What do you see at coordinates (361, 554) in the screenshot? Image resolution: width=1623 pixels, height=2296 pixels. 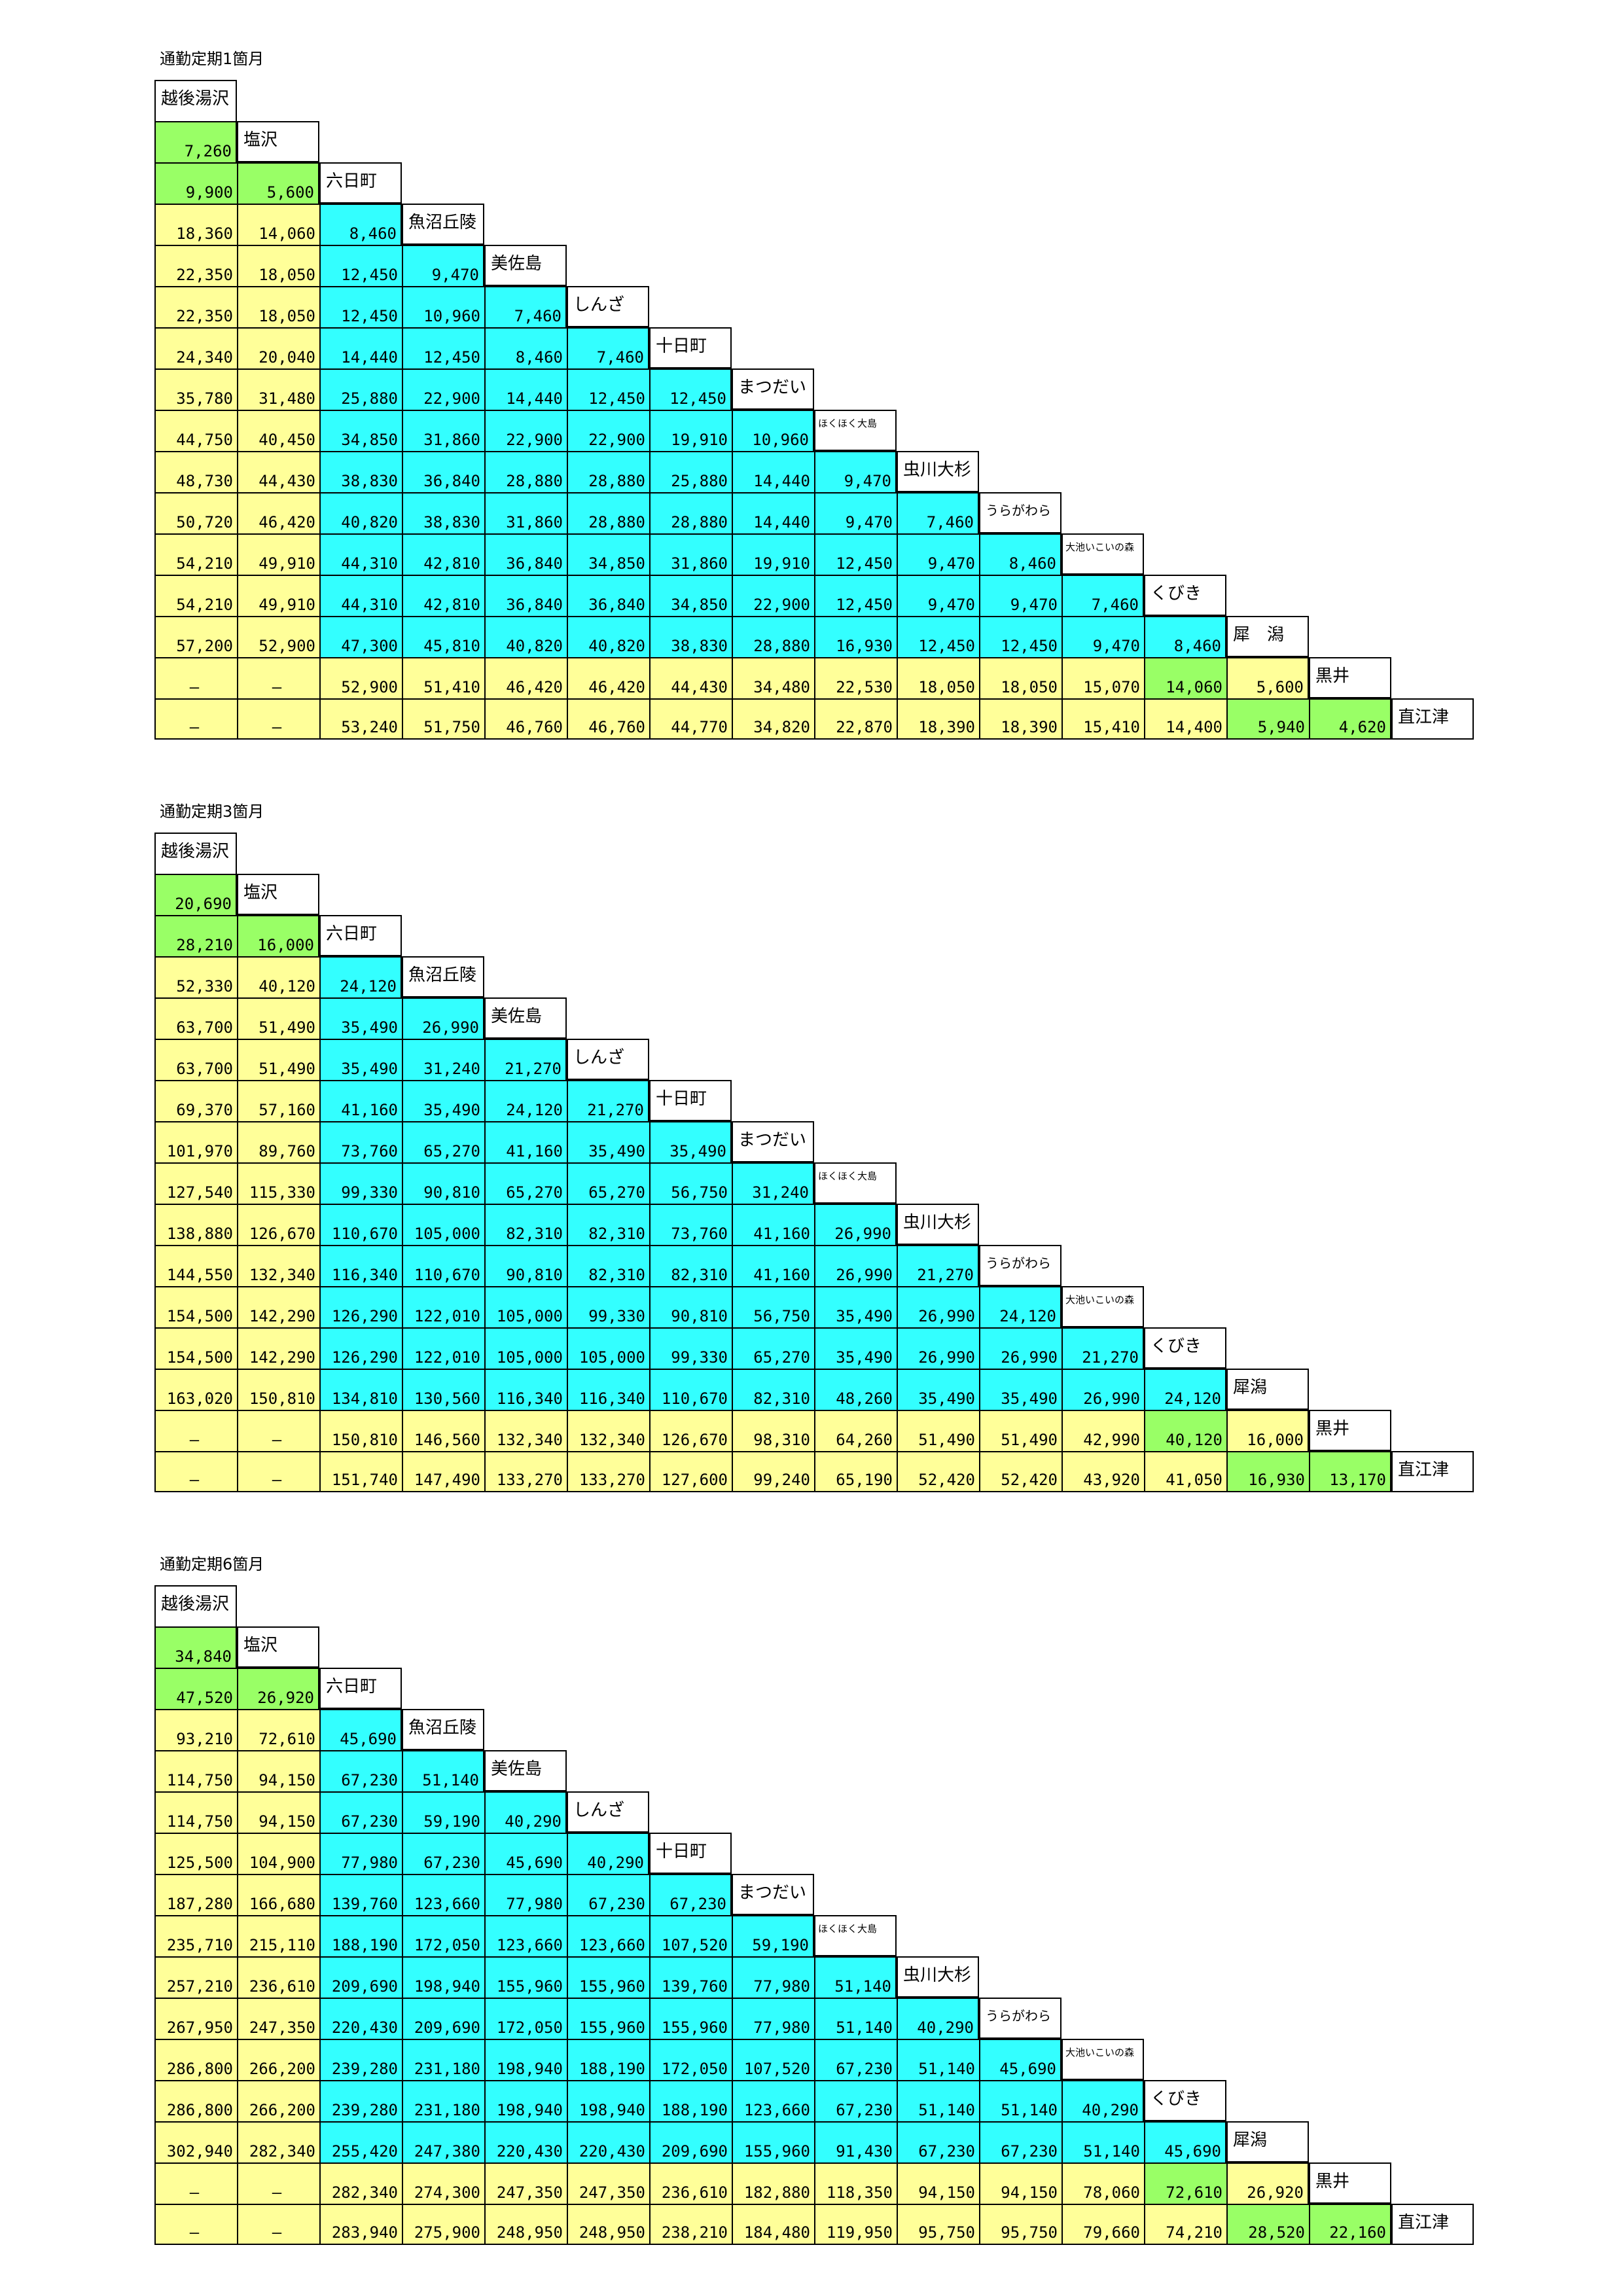 I see `fare-cell: 44,310` at bounding box center [361, 554].